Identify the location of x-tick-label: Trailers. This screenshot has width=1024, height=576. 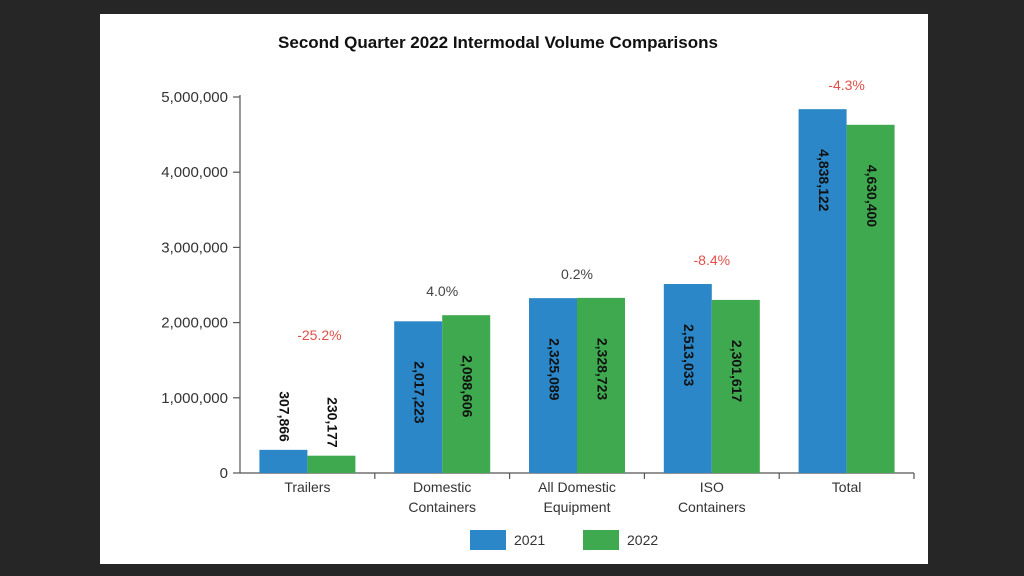
(307, 487).